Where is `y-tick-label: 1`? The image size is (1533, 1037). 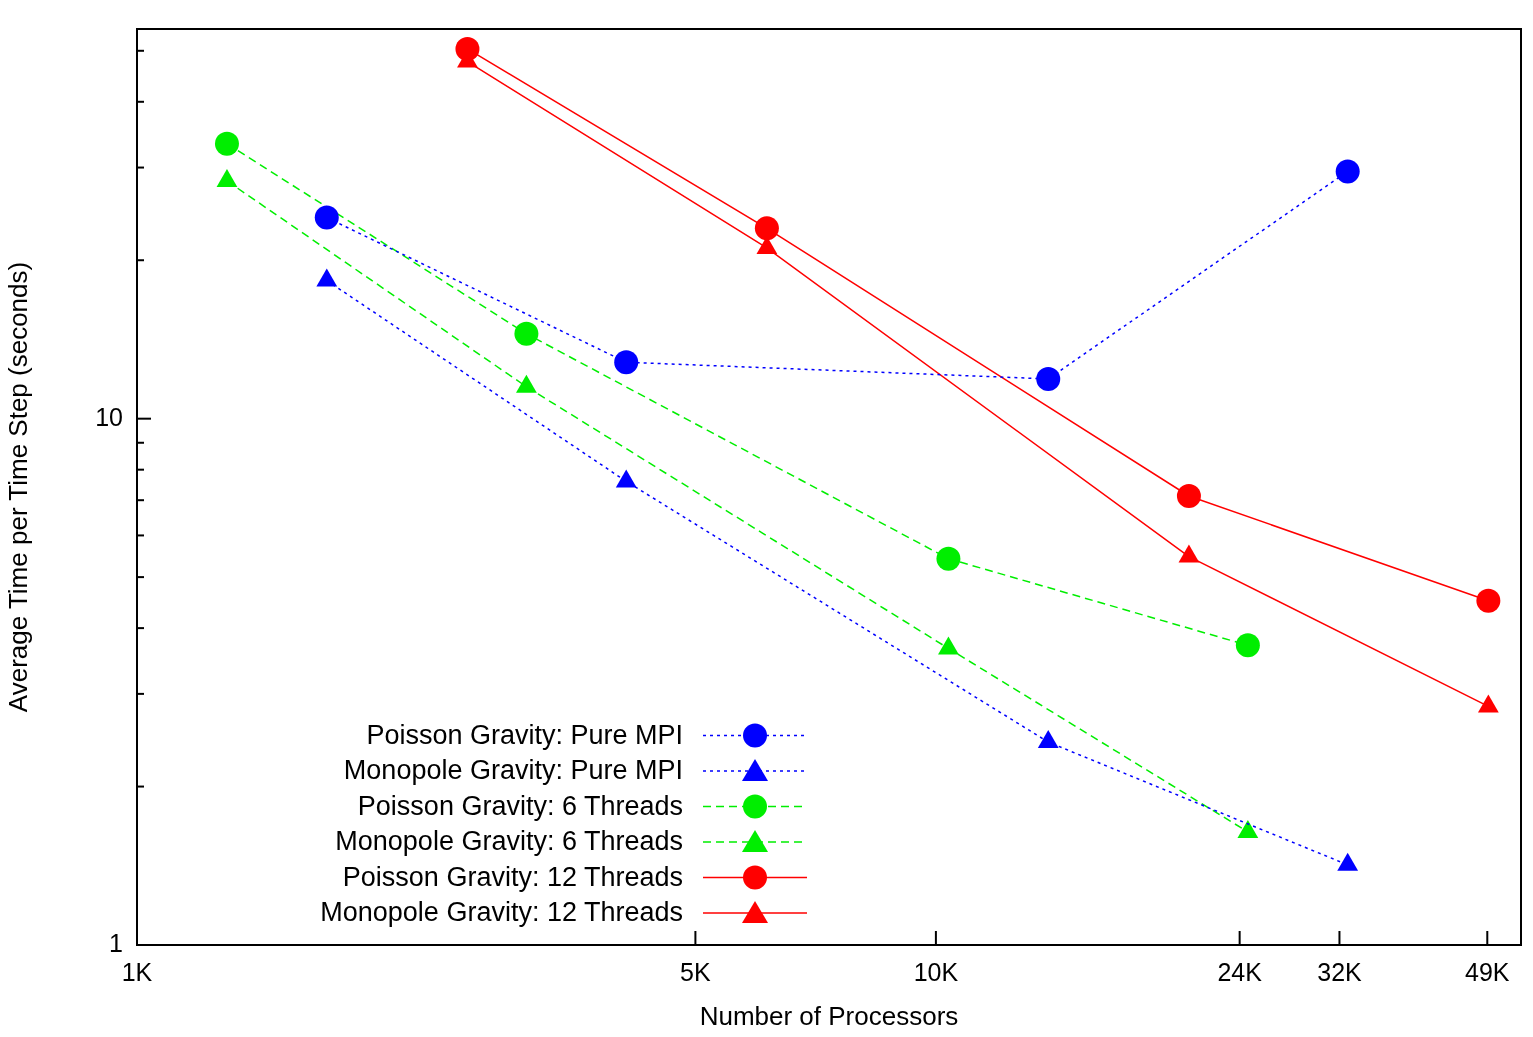 y-tick-label: 1 is located at coordinates (116, 942).